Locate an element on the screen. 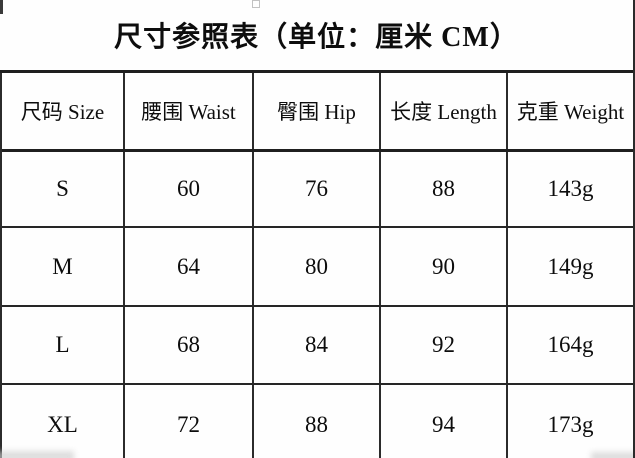 Image resolution: width=635 pixels, height=458 pixels. header-cell-hip: 臀围 Hip is located at coordinates (317, 111).